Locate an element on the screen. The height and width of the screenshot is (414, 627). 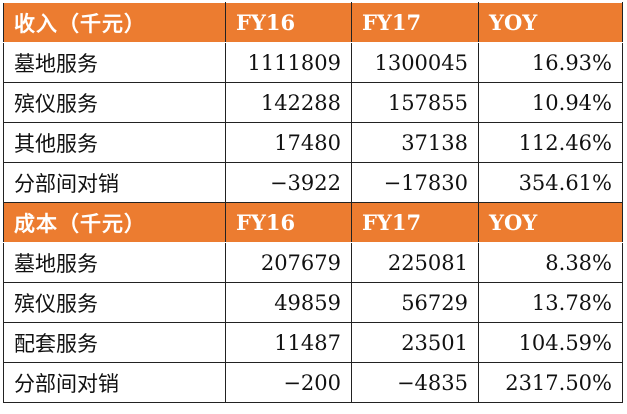
cell-value: 2317.50% is located at coordinates (550, 382).